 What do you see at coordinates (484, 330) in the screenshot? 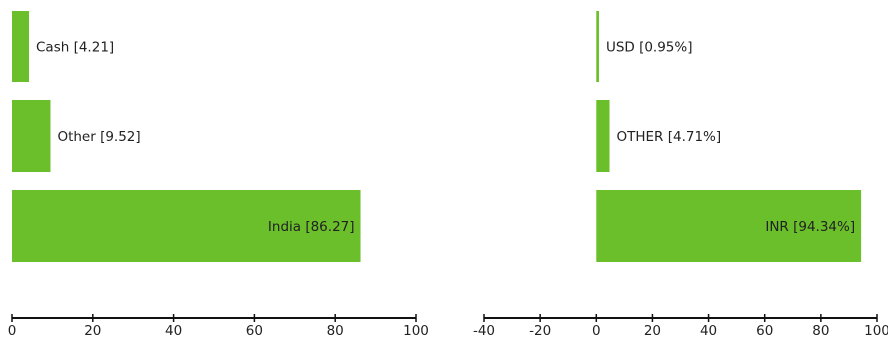
I see `x-tick-label: -40` at bounding box center [484, 330].